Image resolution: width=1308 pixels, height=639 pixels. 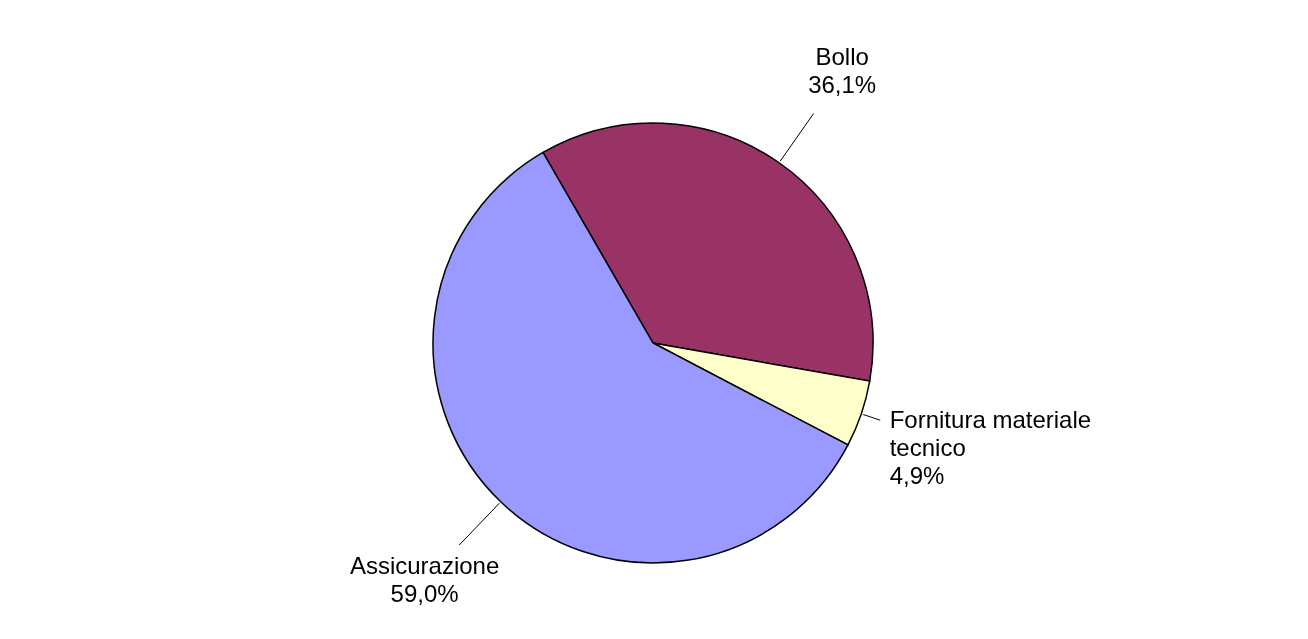 What do you see at coordinates (424, 593) in the screenshot?
I see `data-label: 59,0%` at bounding box center [424, 593].